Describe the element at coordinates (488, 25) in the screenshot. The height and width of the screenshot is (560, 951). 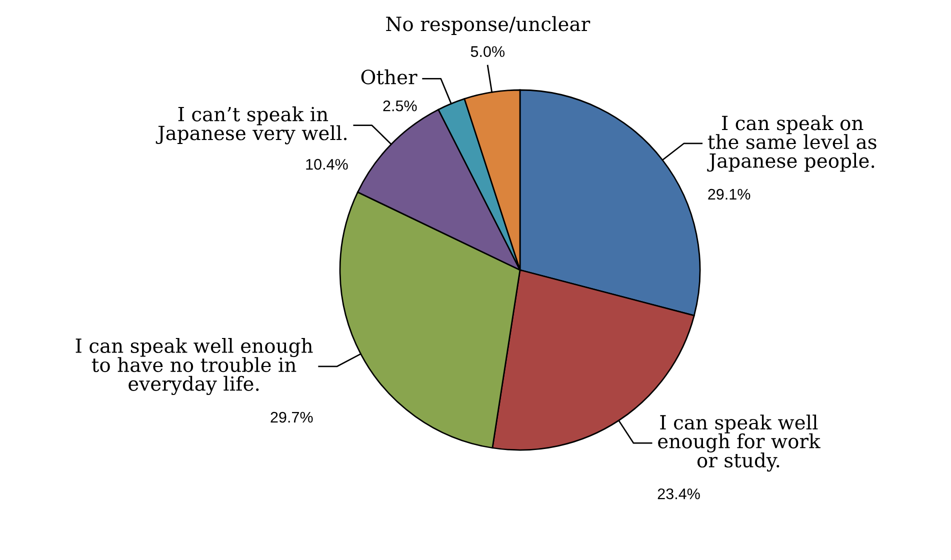
I see `slice-label: No response/unclear` at that location.